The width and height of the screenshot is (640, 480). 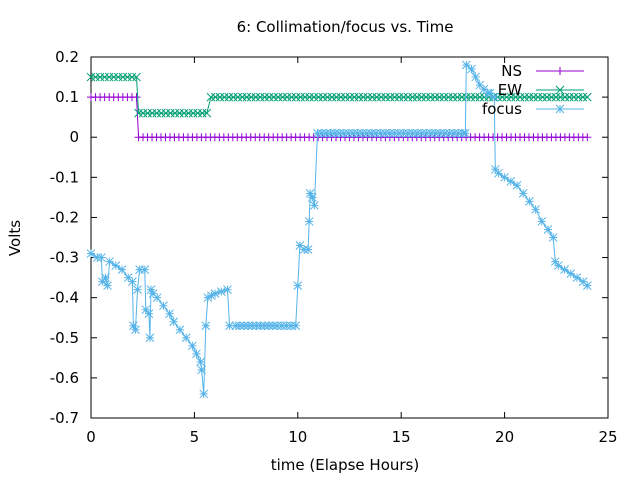 What do you see at coordinates (74, 137) in the screenshot?
I see `y-tick-label: 0` at bounding box center [74, 137].